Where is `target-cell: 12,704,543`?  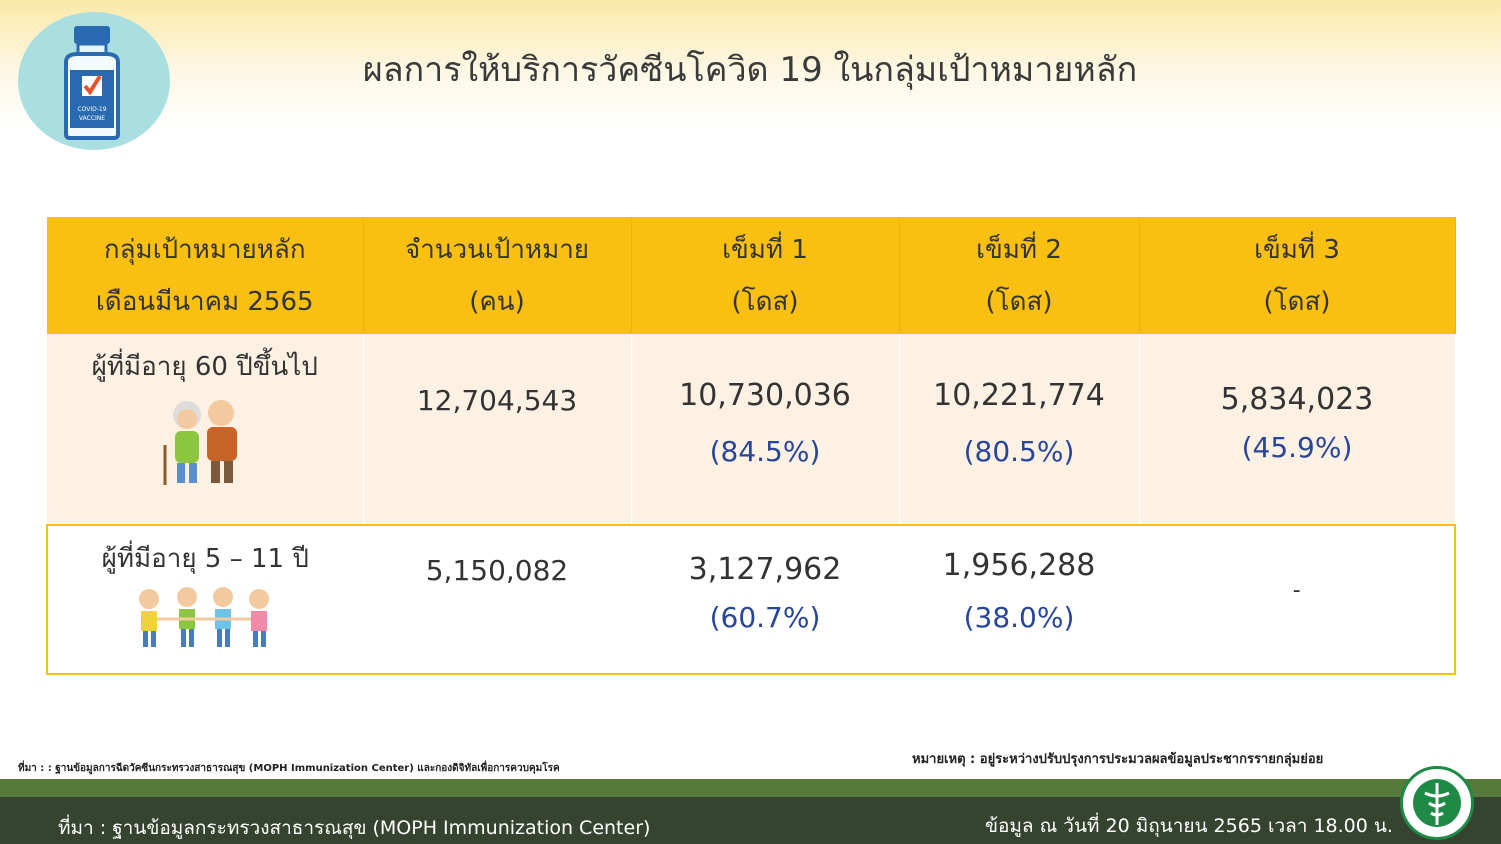 target-cell: 12,704,543 is located at coordinates (497, 429).